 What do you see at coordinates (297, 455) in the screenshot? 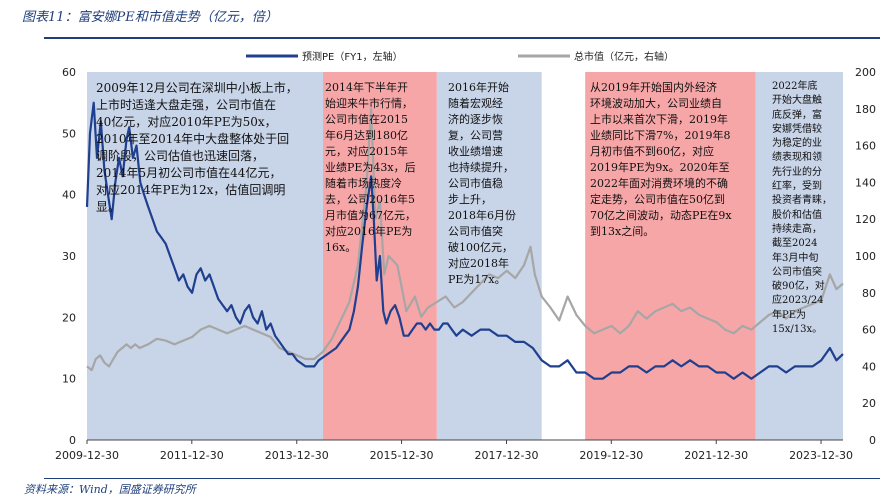
I see `x-tick-2: 2013-12-30` at bounding box center [297, 455].